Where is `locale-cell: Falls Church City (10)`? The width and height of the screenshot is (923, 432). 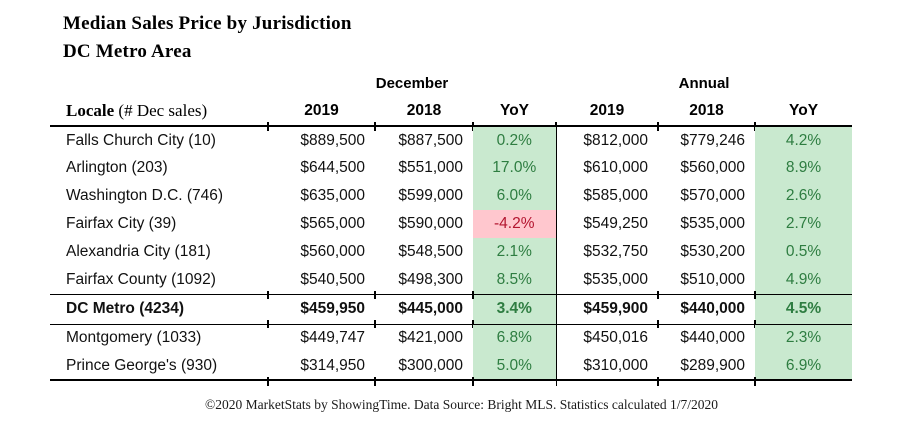
locale-cell: Falls Church City (10) is located at coordinates (141, 140).